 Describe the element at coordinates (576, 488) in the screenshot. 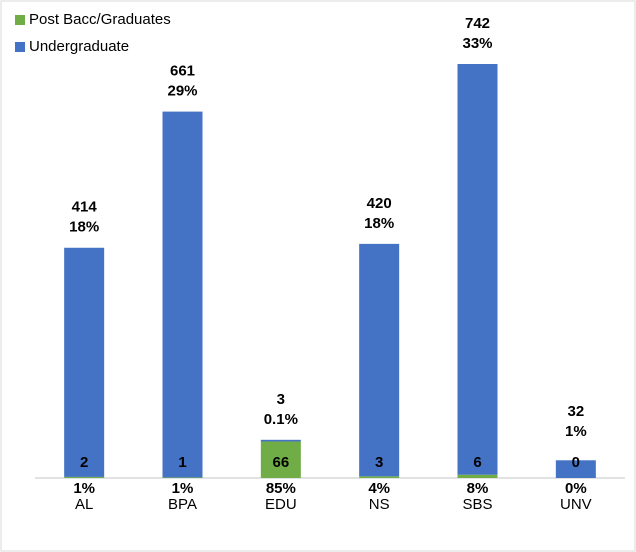

I see `percent-label: 0%` at that location.